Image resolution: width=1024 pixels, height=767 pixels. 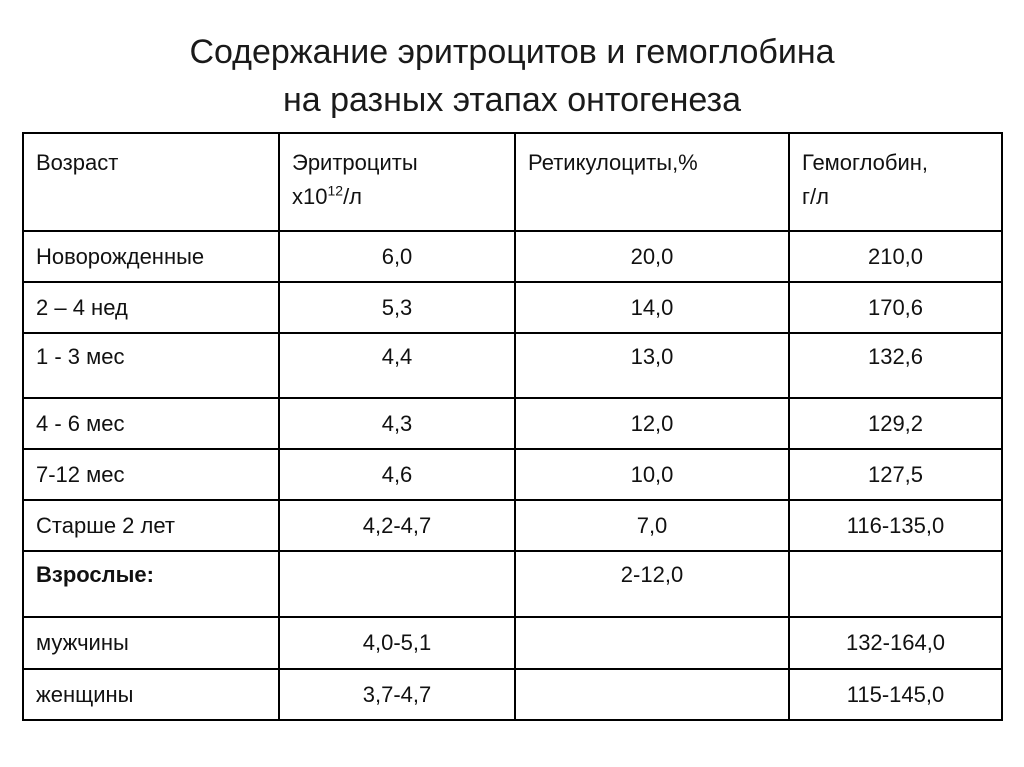 What do you see at coordinates (895, 182) in the screenshot?
I see `header-hemoglobin: Гемоглобин, г/л` at bounding box center [895, 182].